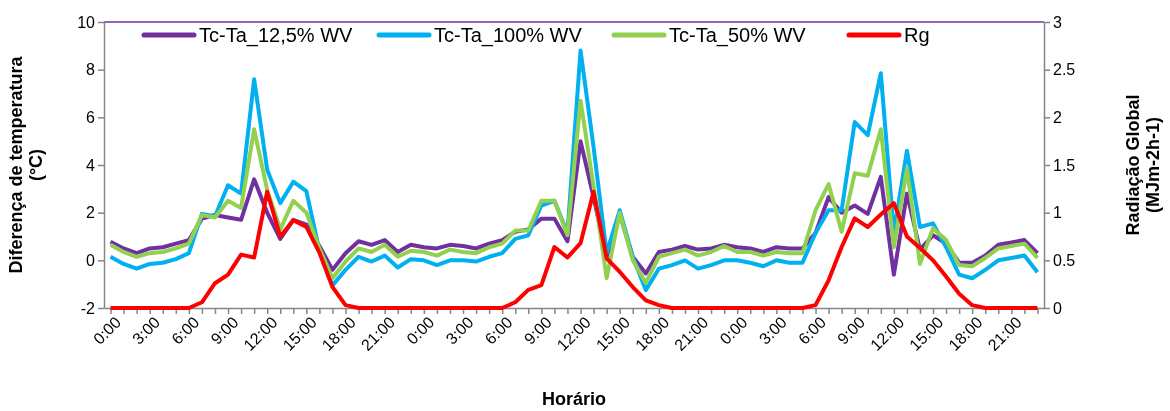 The width and height of the screenshot is (1170, 411). Describe the element at coordinates (276, 35) in the screenshot. I see `legend-label: Tc-Ta_12,5% WV` at that location.